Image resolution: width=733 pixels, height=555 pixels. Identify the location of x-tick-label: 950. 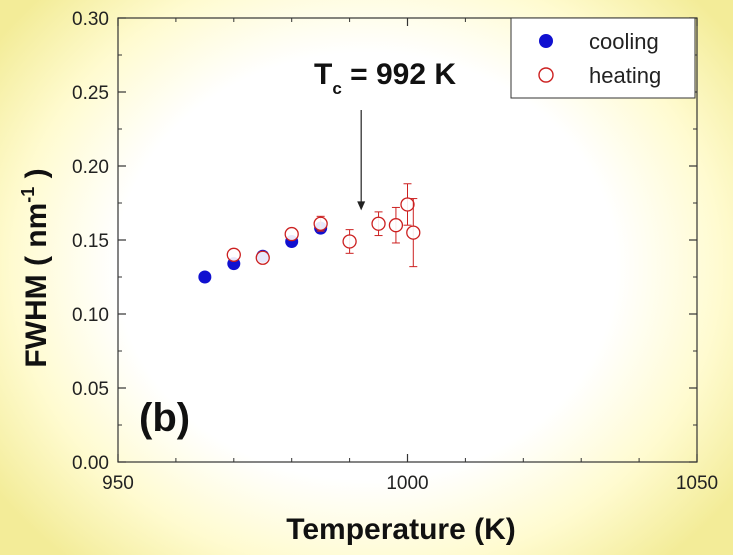
(118, 483).